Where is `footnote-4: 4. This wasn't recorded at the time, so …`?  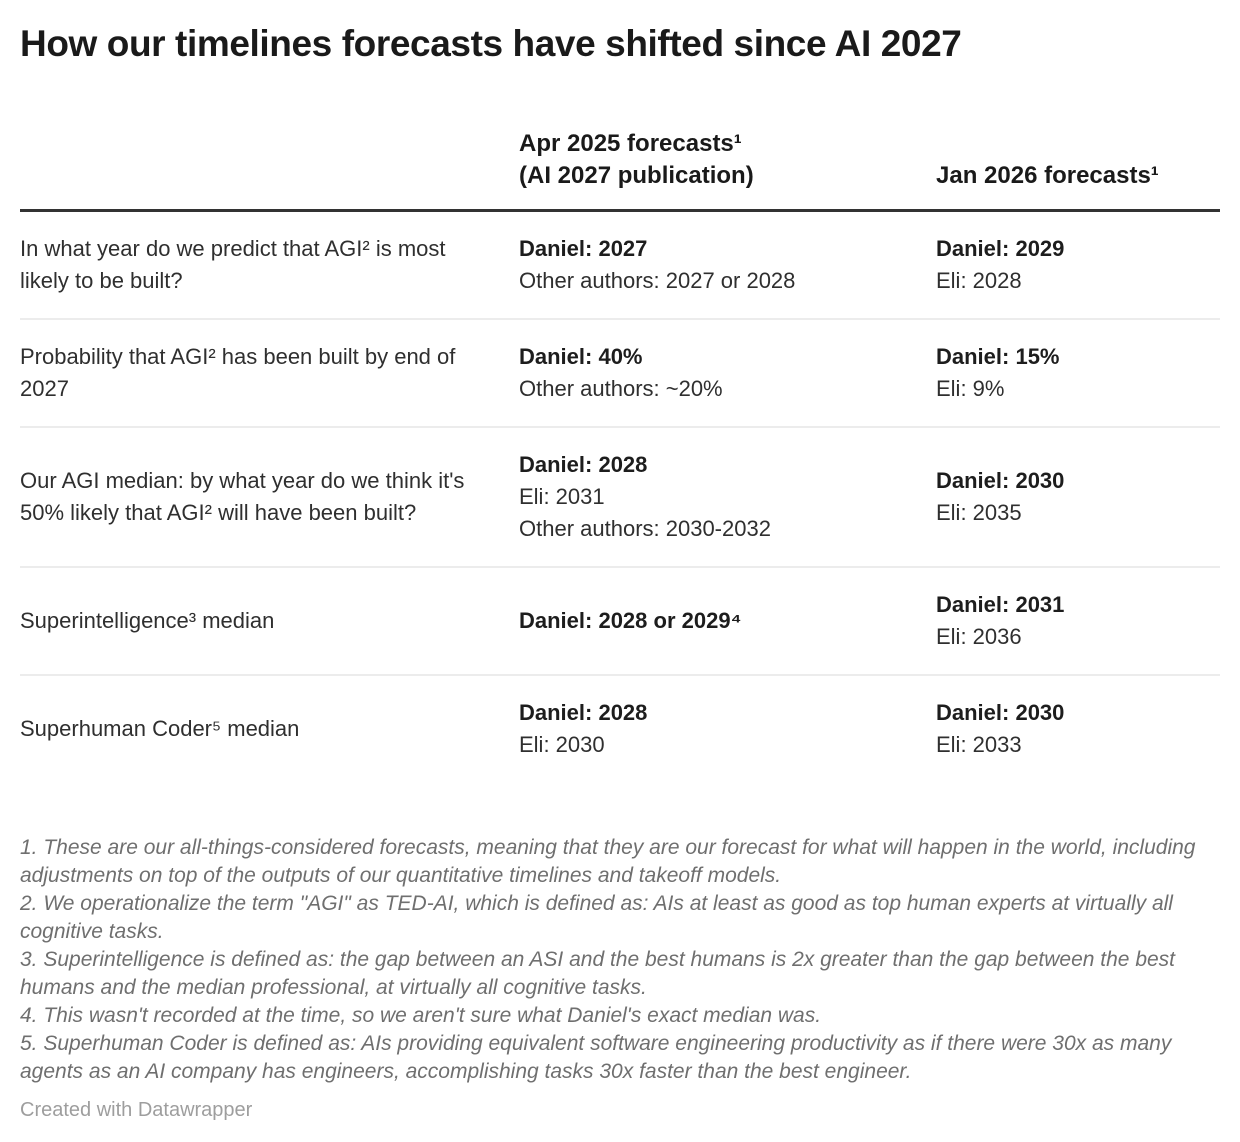
footnote-4: 4. This wasn't recorded at the time, so … is located at coordinates (421, 1015).